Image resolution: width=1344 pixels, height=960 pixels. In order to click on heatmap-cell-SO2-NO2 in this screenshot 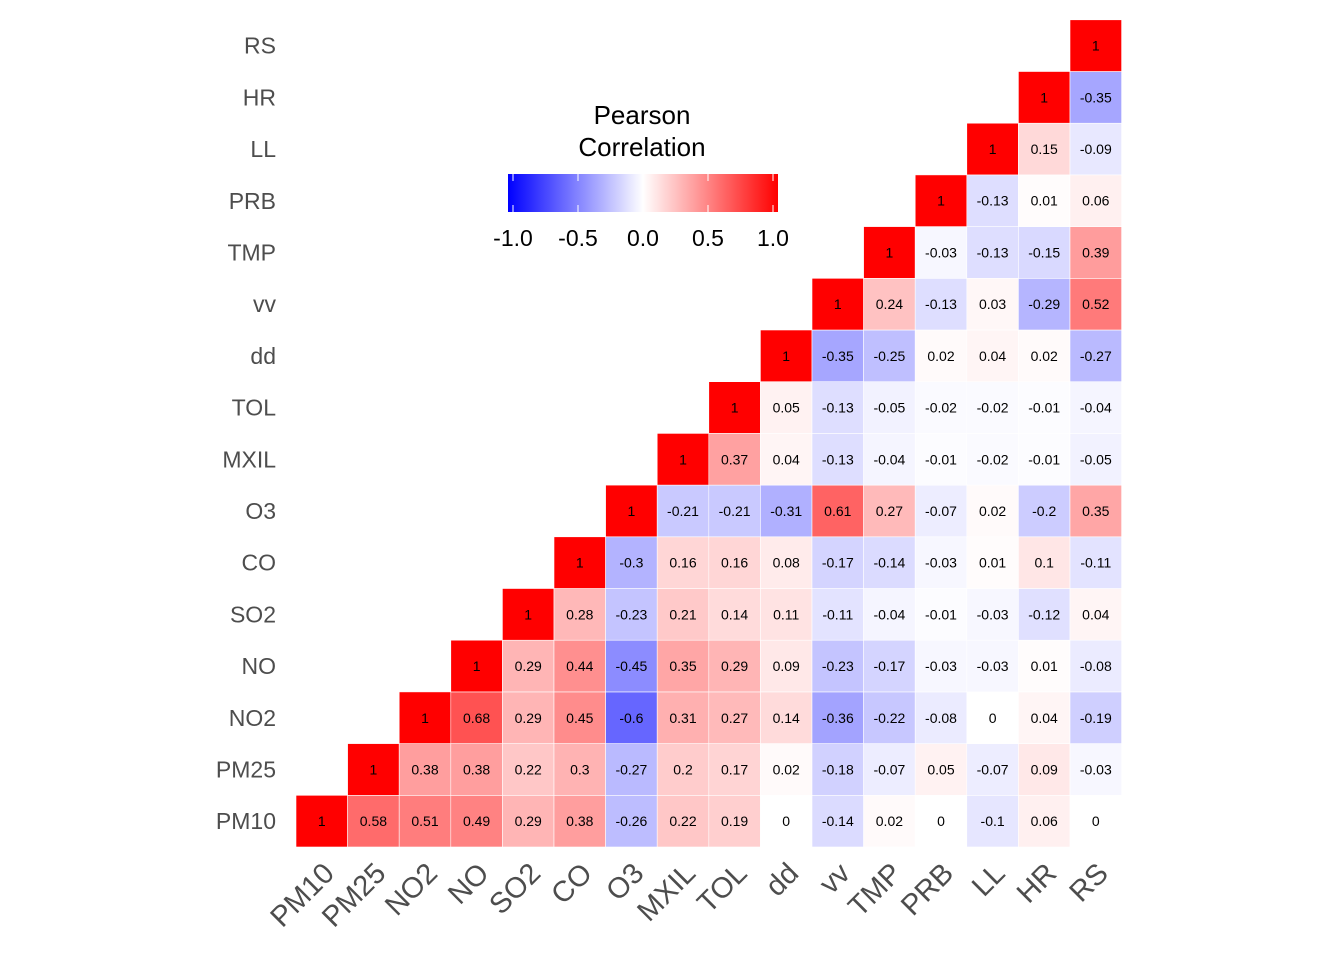, I will do `click(528, 717)`.